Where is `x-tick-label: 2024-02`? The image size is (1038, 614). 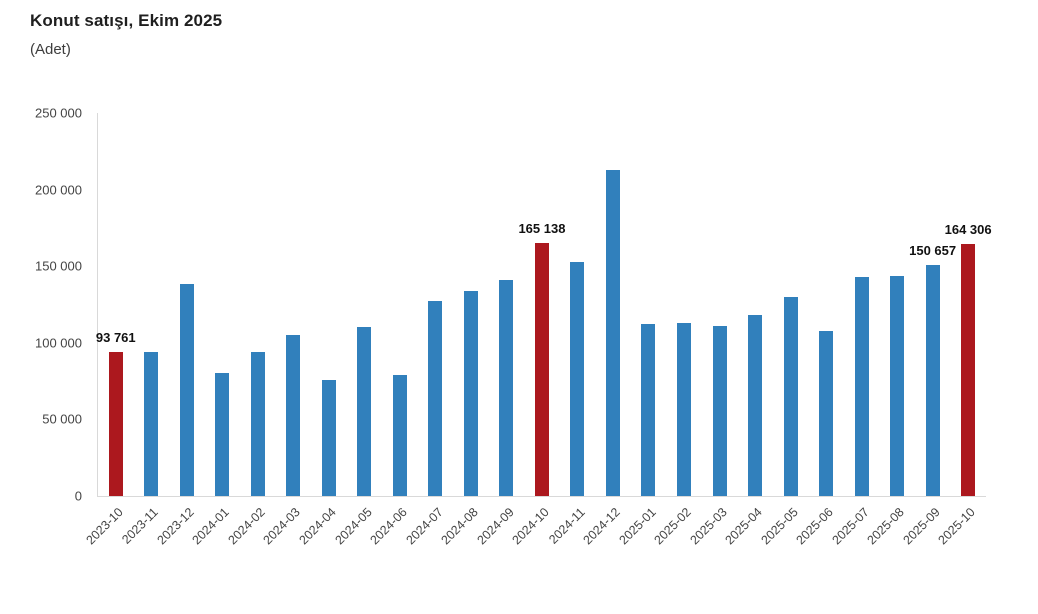
x-tick-label: 2024-02 is located at coordinates (246, 526).